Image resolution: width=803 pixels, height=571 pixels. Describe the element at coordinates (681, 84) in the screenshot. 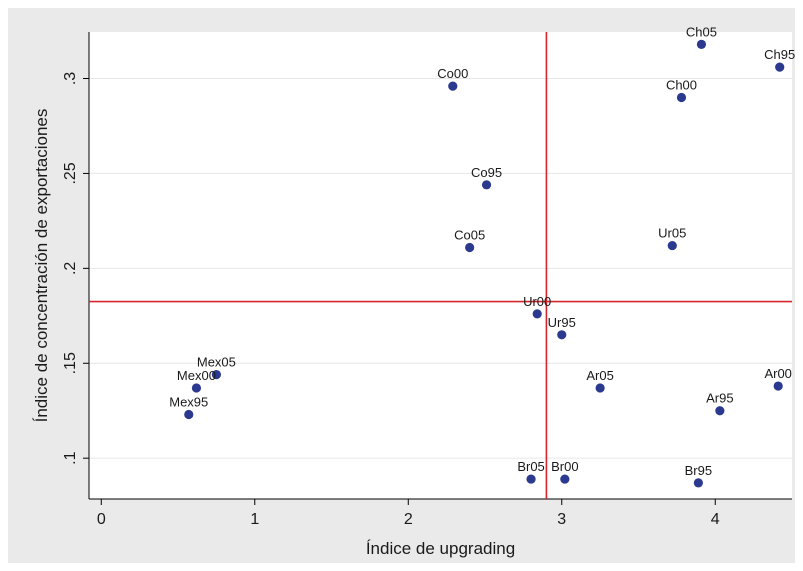

I see `point-label: Ch00` at that location.